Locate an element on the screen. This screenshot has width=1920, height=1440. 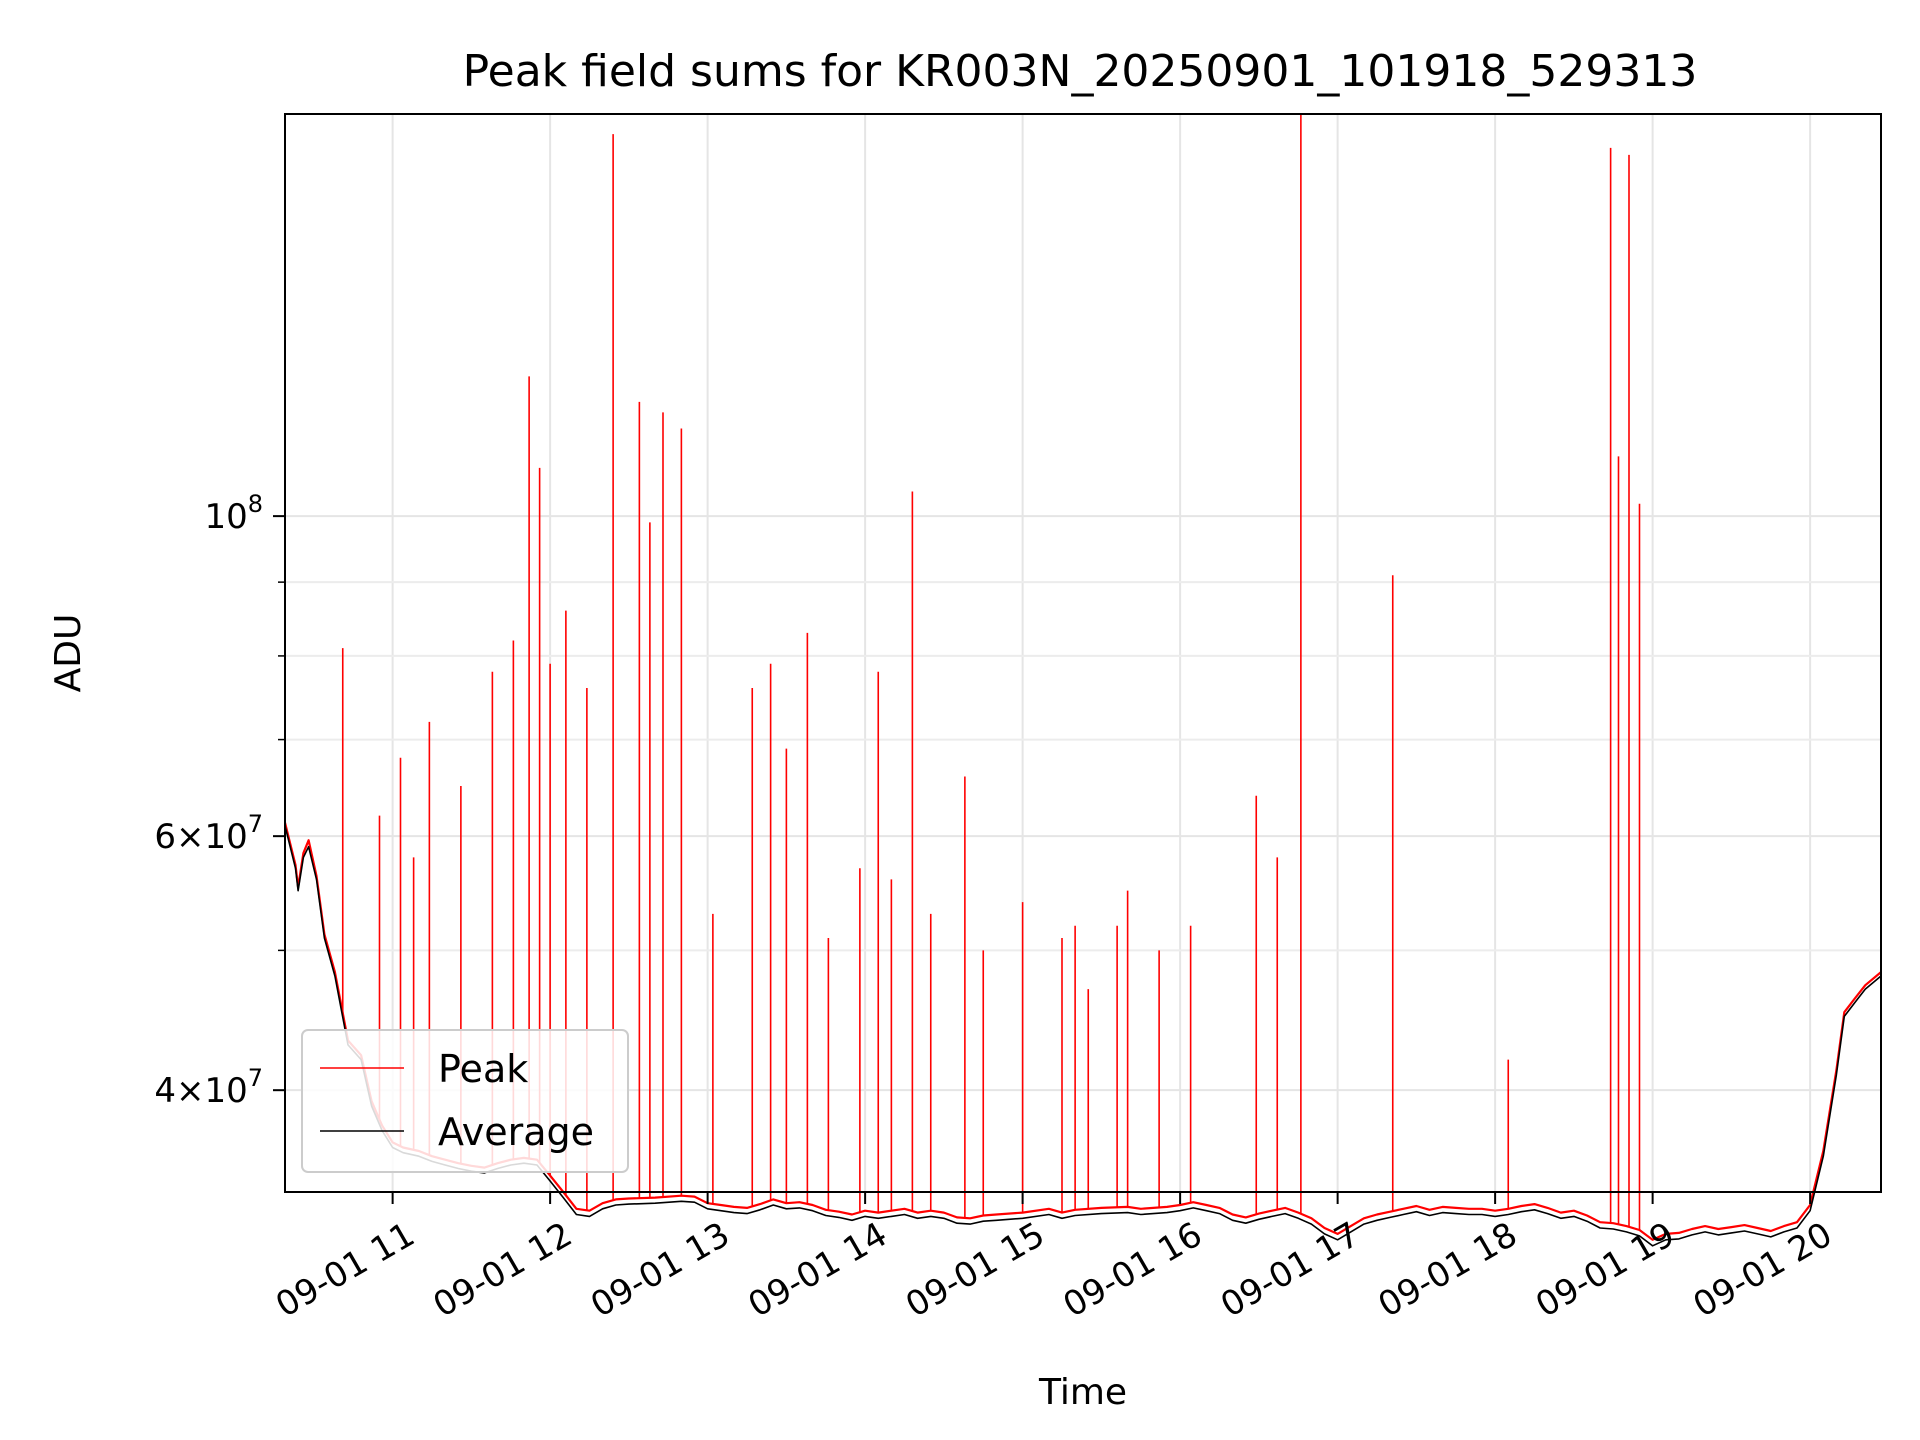
x-tick-label: 09-01 17 is located at coordinates (1290, 1270).